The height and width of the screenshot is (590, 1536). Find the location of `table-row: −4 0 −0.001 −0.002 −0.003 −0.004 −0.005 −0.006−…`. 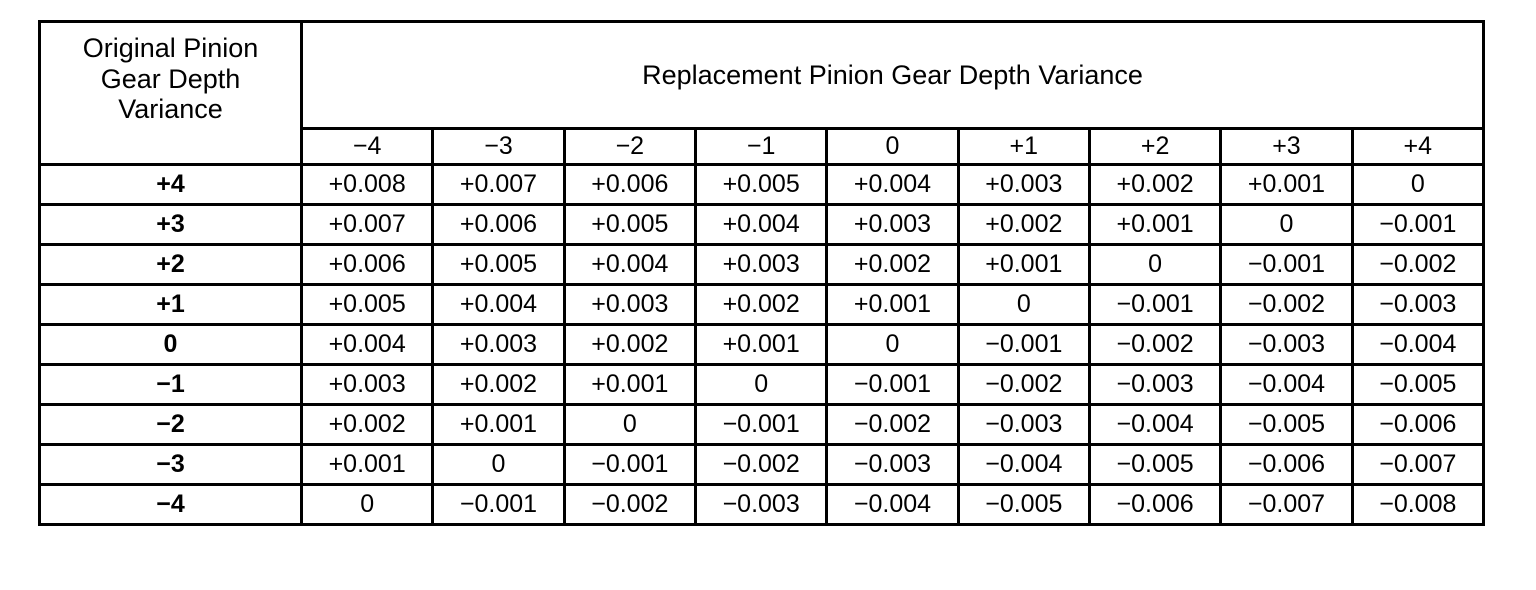

table-row: −4 0 −0.001 −0.002 −0.003 −0.004 −0.005 −0.006−… is located at coordinates (762, 504).